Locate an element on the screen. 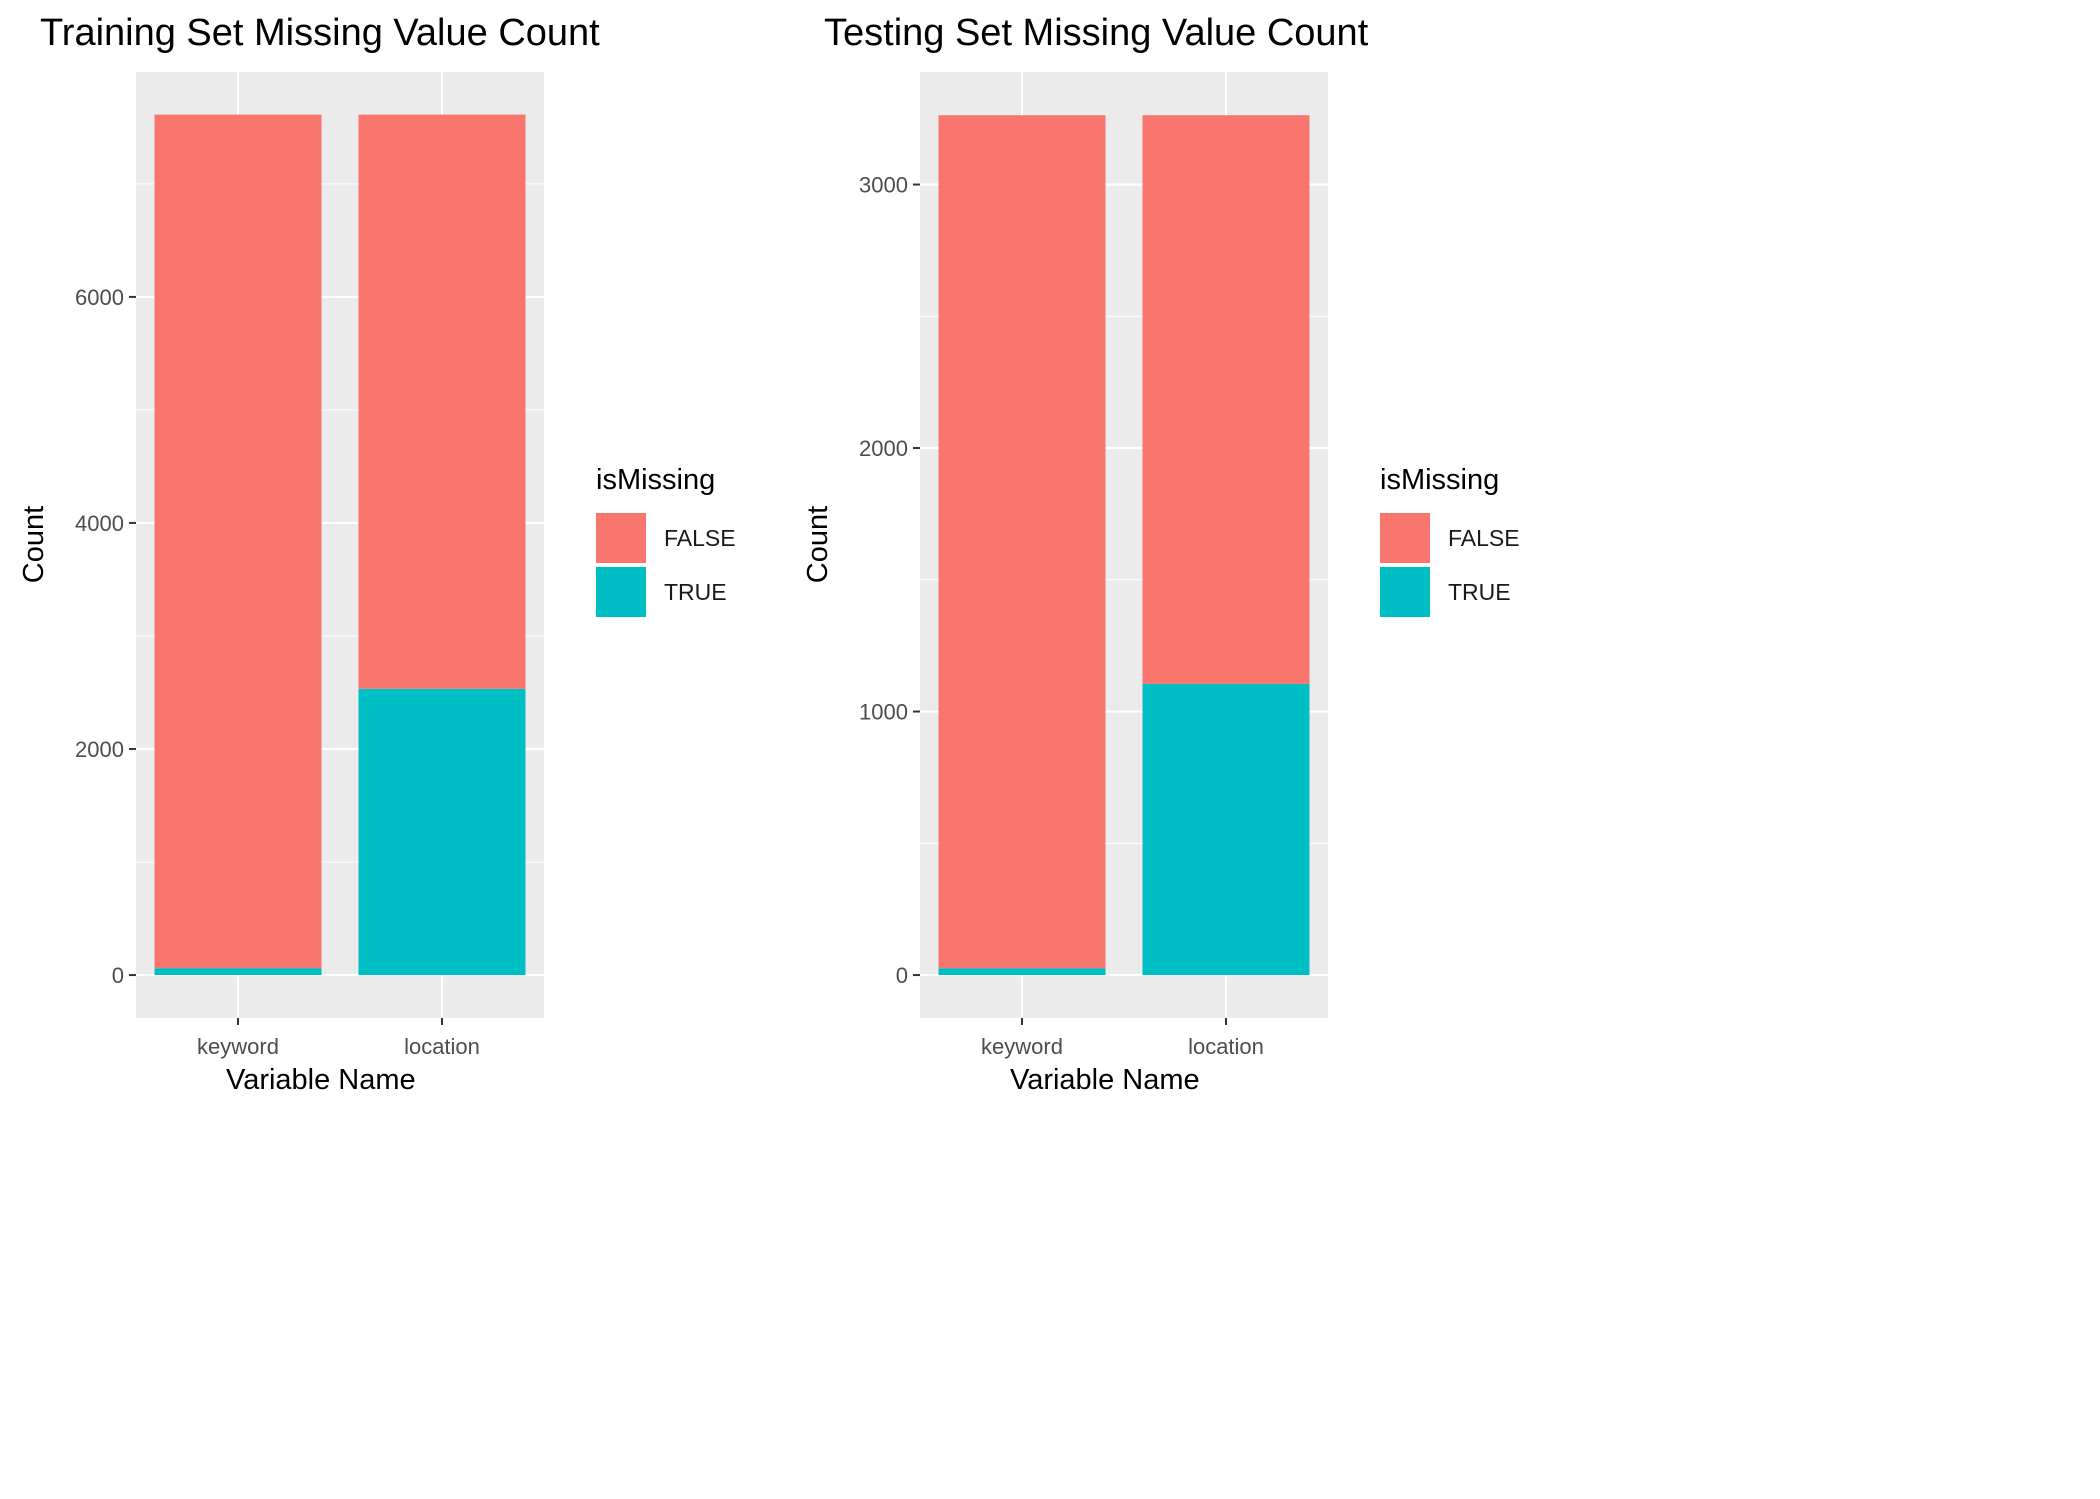  y-tick-label: 4000 is located at coordinates (99, 523).